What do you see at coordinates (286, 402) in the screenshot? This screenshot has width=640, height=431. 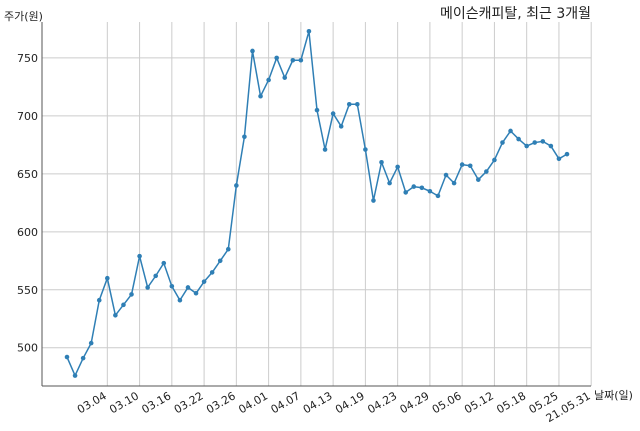 I see `x-tick-label: 04.07` at bounding box center [286, 402].